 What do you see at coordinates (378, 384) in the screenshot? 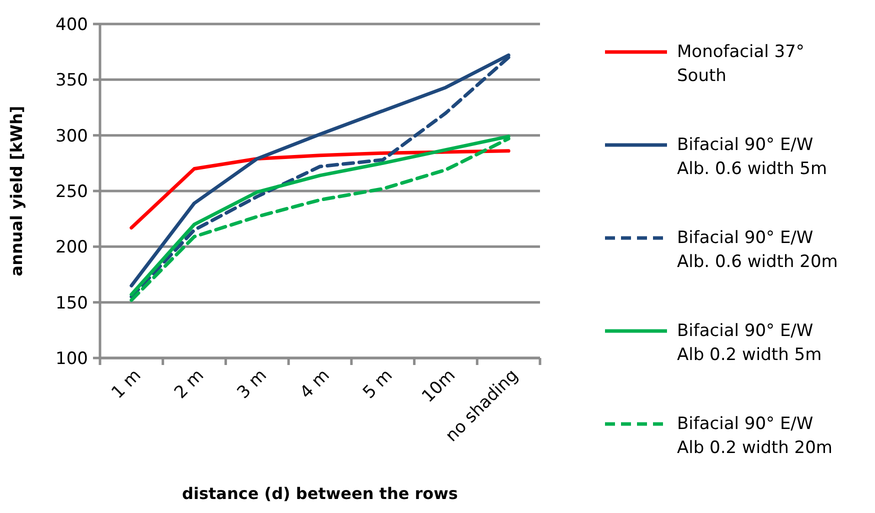
I see `x-tick-label: 5 m` at bounding box center [378, 384].